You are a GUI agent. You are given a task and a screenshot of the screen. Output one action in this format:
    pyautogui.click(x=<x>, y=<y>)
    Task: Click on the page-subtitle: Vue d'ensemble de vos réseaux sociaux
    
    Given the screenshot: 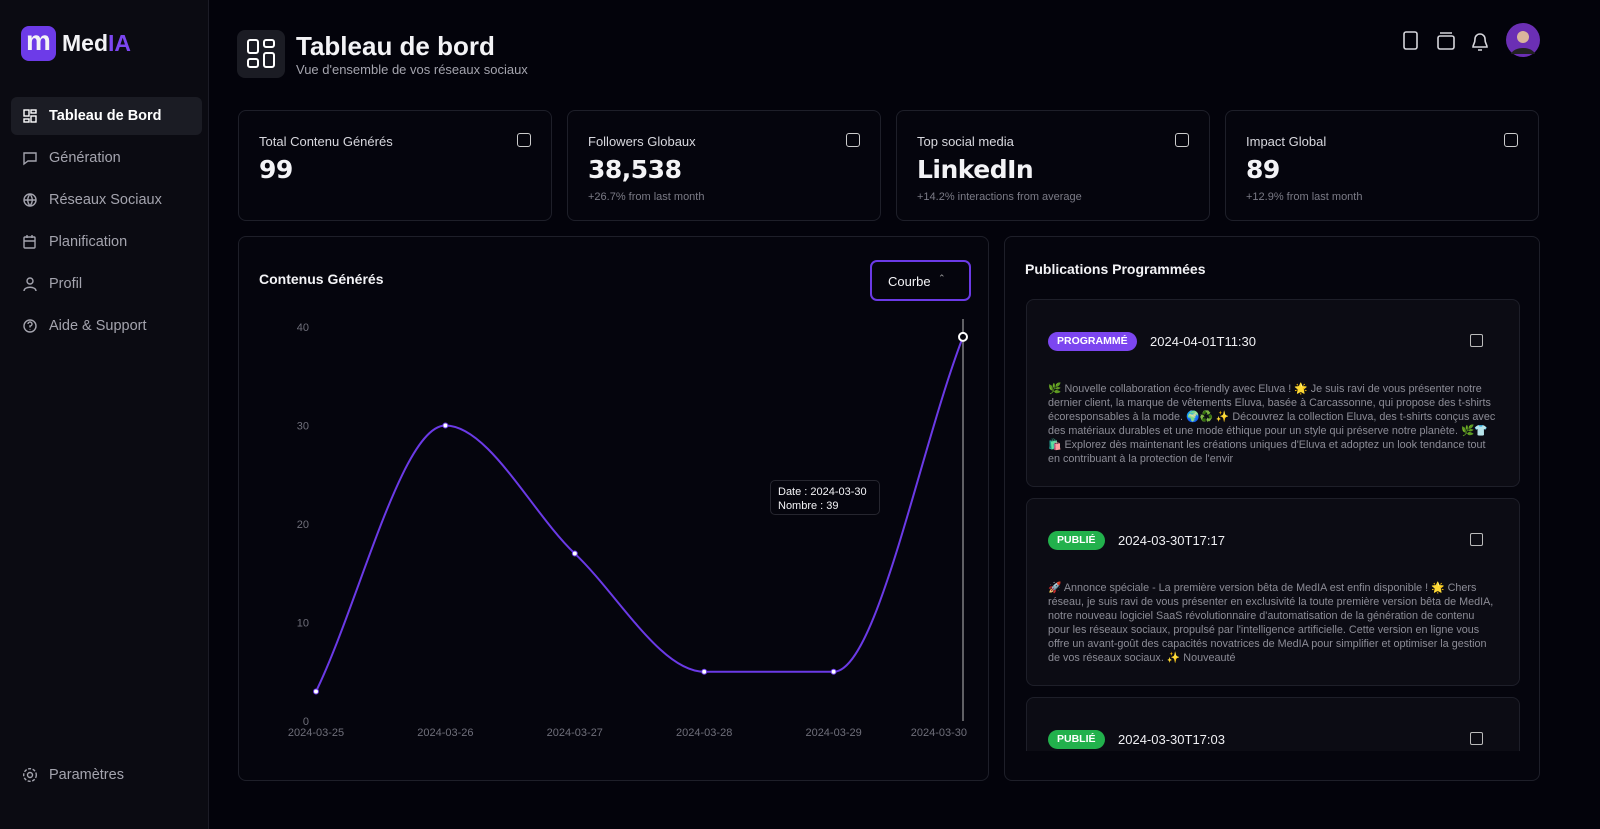 What is the action you would take?
    pyautogui.click(x=412, y=69)
    